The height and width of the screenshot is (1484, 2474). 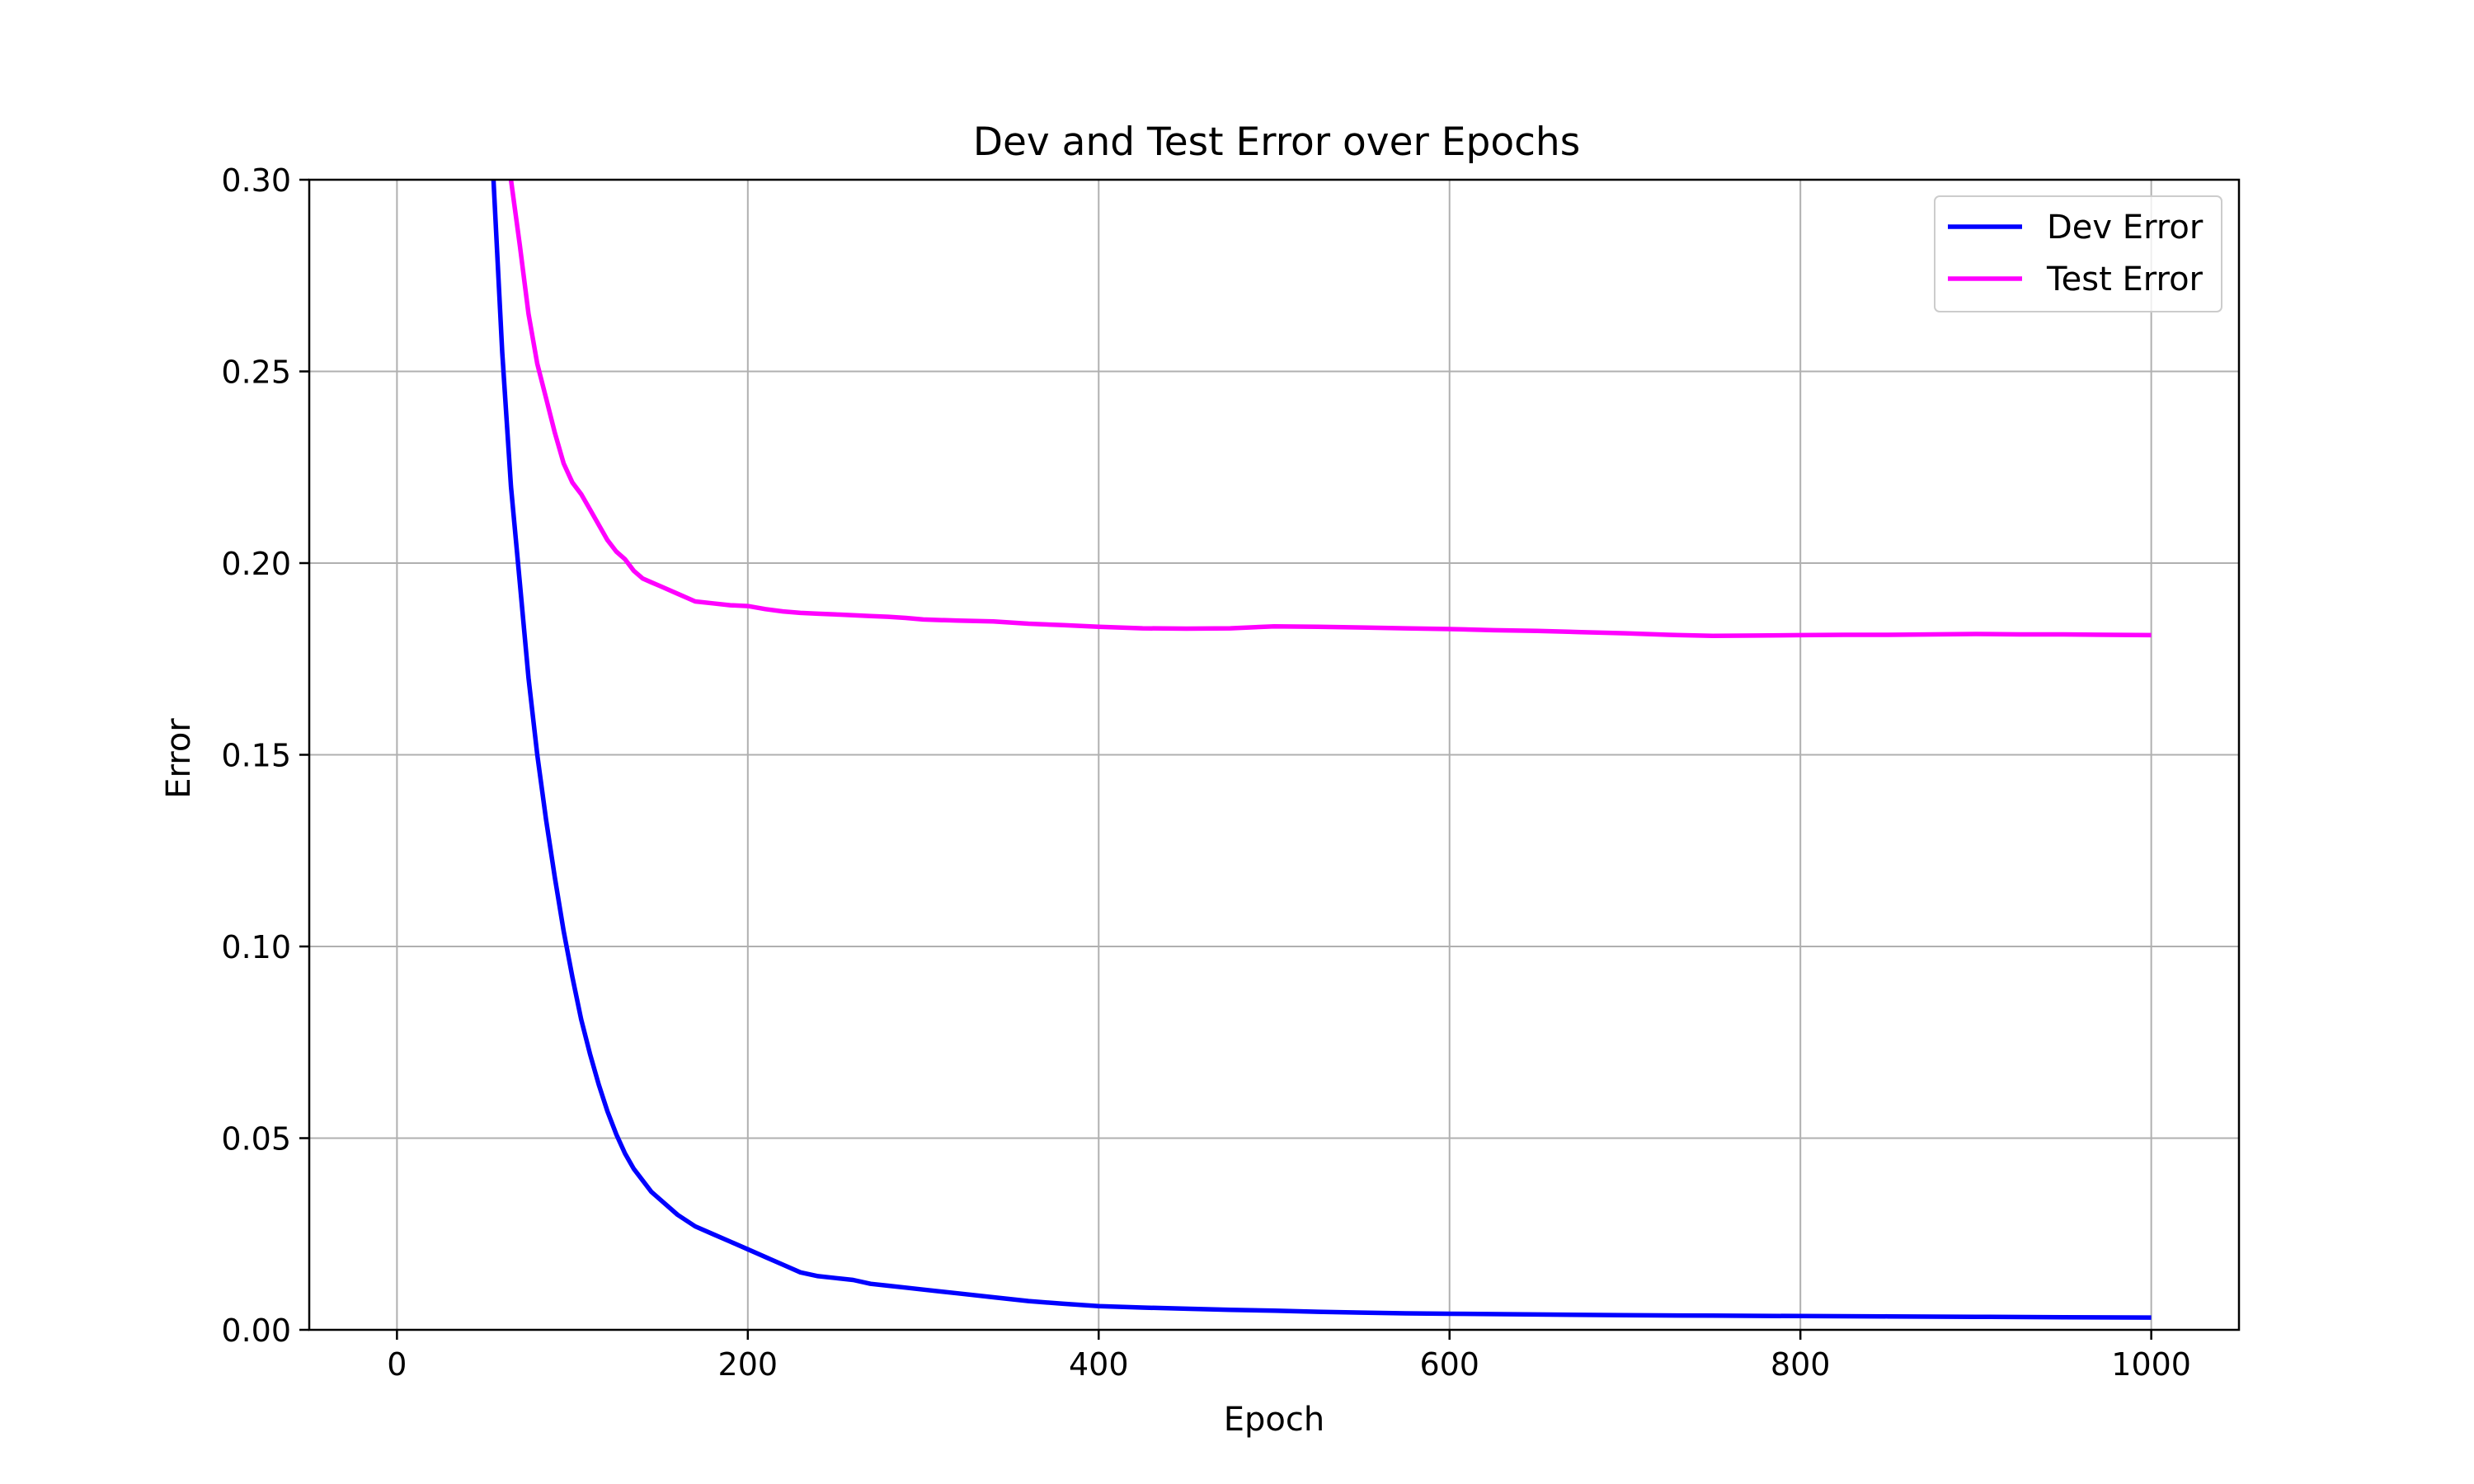 I want to click on chart-title: Dev and Test Error over Epochs, so click(x=1276, y=142).